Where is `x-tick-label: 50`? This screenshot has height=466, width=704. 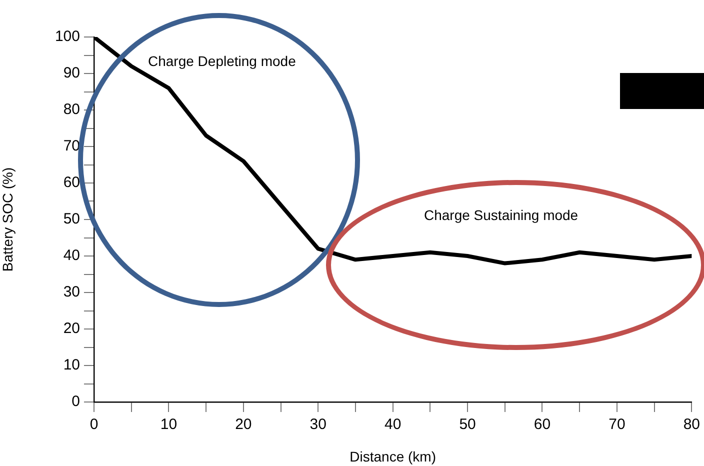 x-tick-label: 50 is located at coordinates (467, 425).